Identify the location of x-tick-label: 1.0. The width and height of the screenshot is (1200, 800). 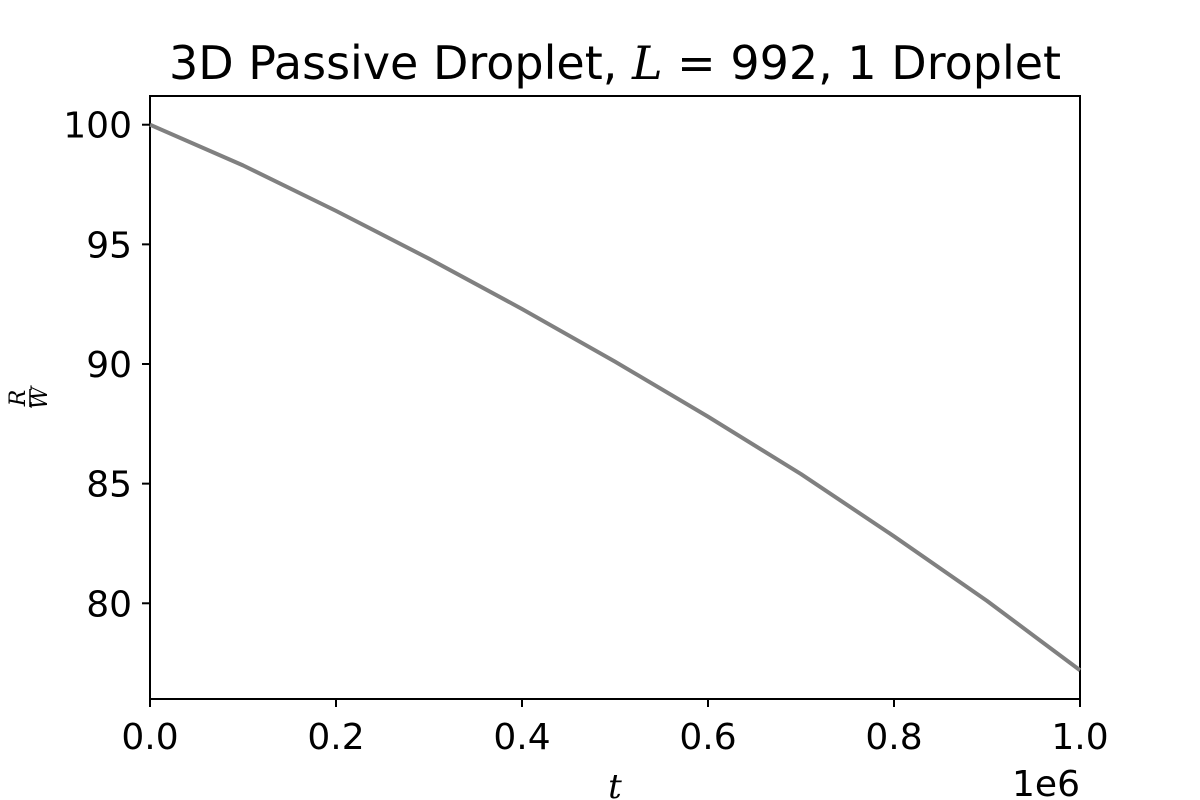
(1079, 737).